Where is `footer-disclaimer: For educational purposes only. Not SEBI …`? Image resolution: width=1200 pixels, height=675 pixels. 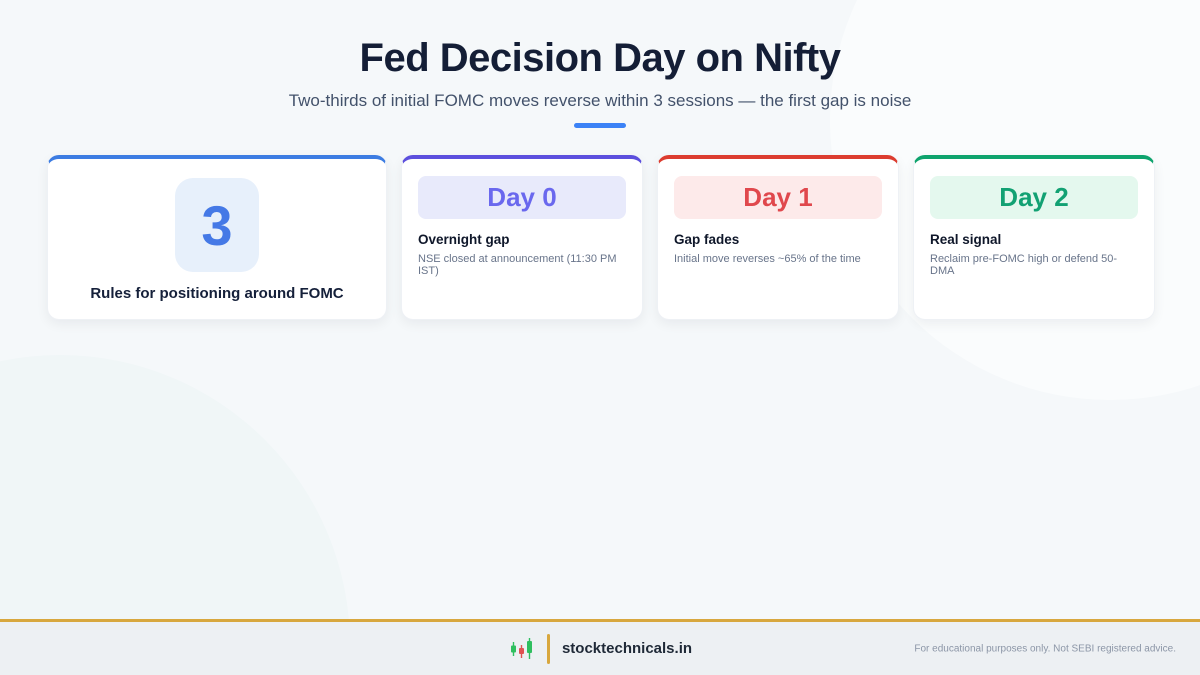
footer-disclaimer: For educational purposes only. Not SEBI … is located at coordinates (1045, 648).